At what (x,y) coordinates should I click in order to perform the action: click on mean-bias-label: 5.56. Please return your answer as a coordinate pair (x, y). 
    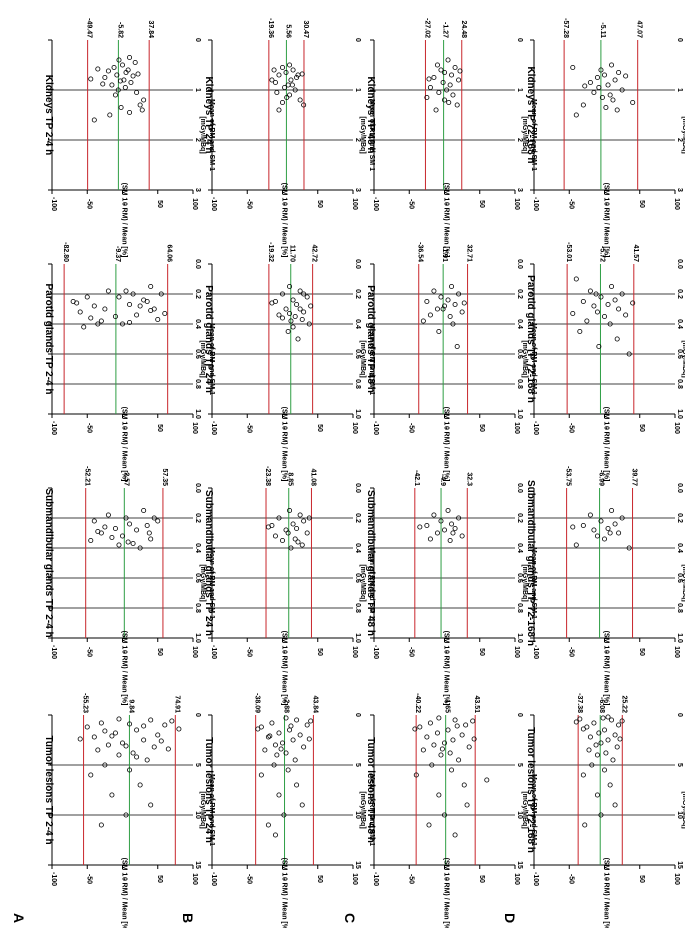
    Looking at the image, I should click on (287, 31).